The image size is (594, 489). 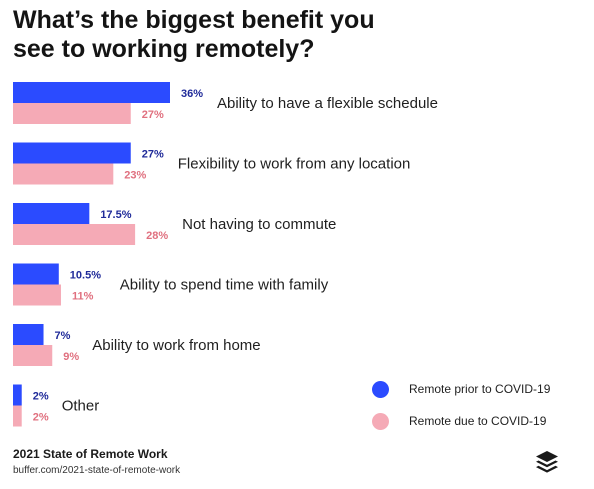 I want to click on category-label-3: Ability to spend time with family, so click(x=224, y=285).